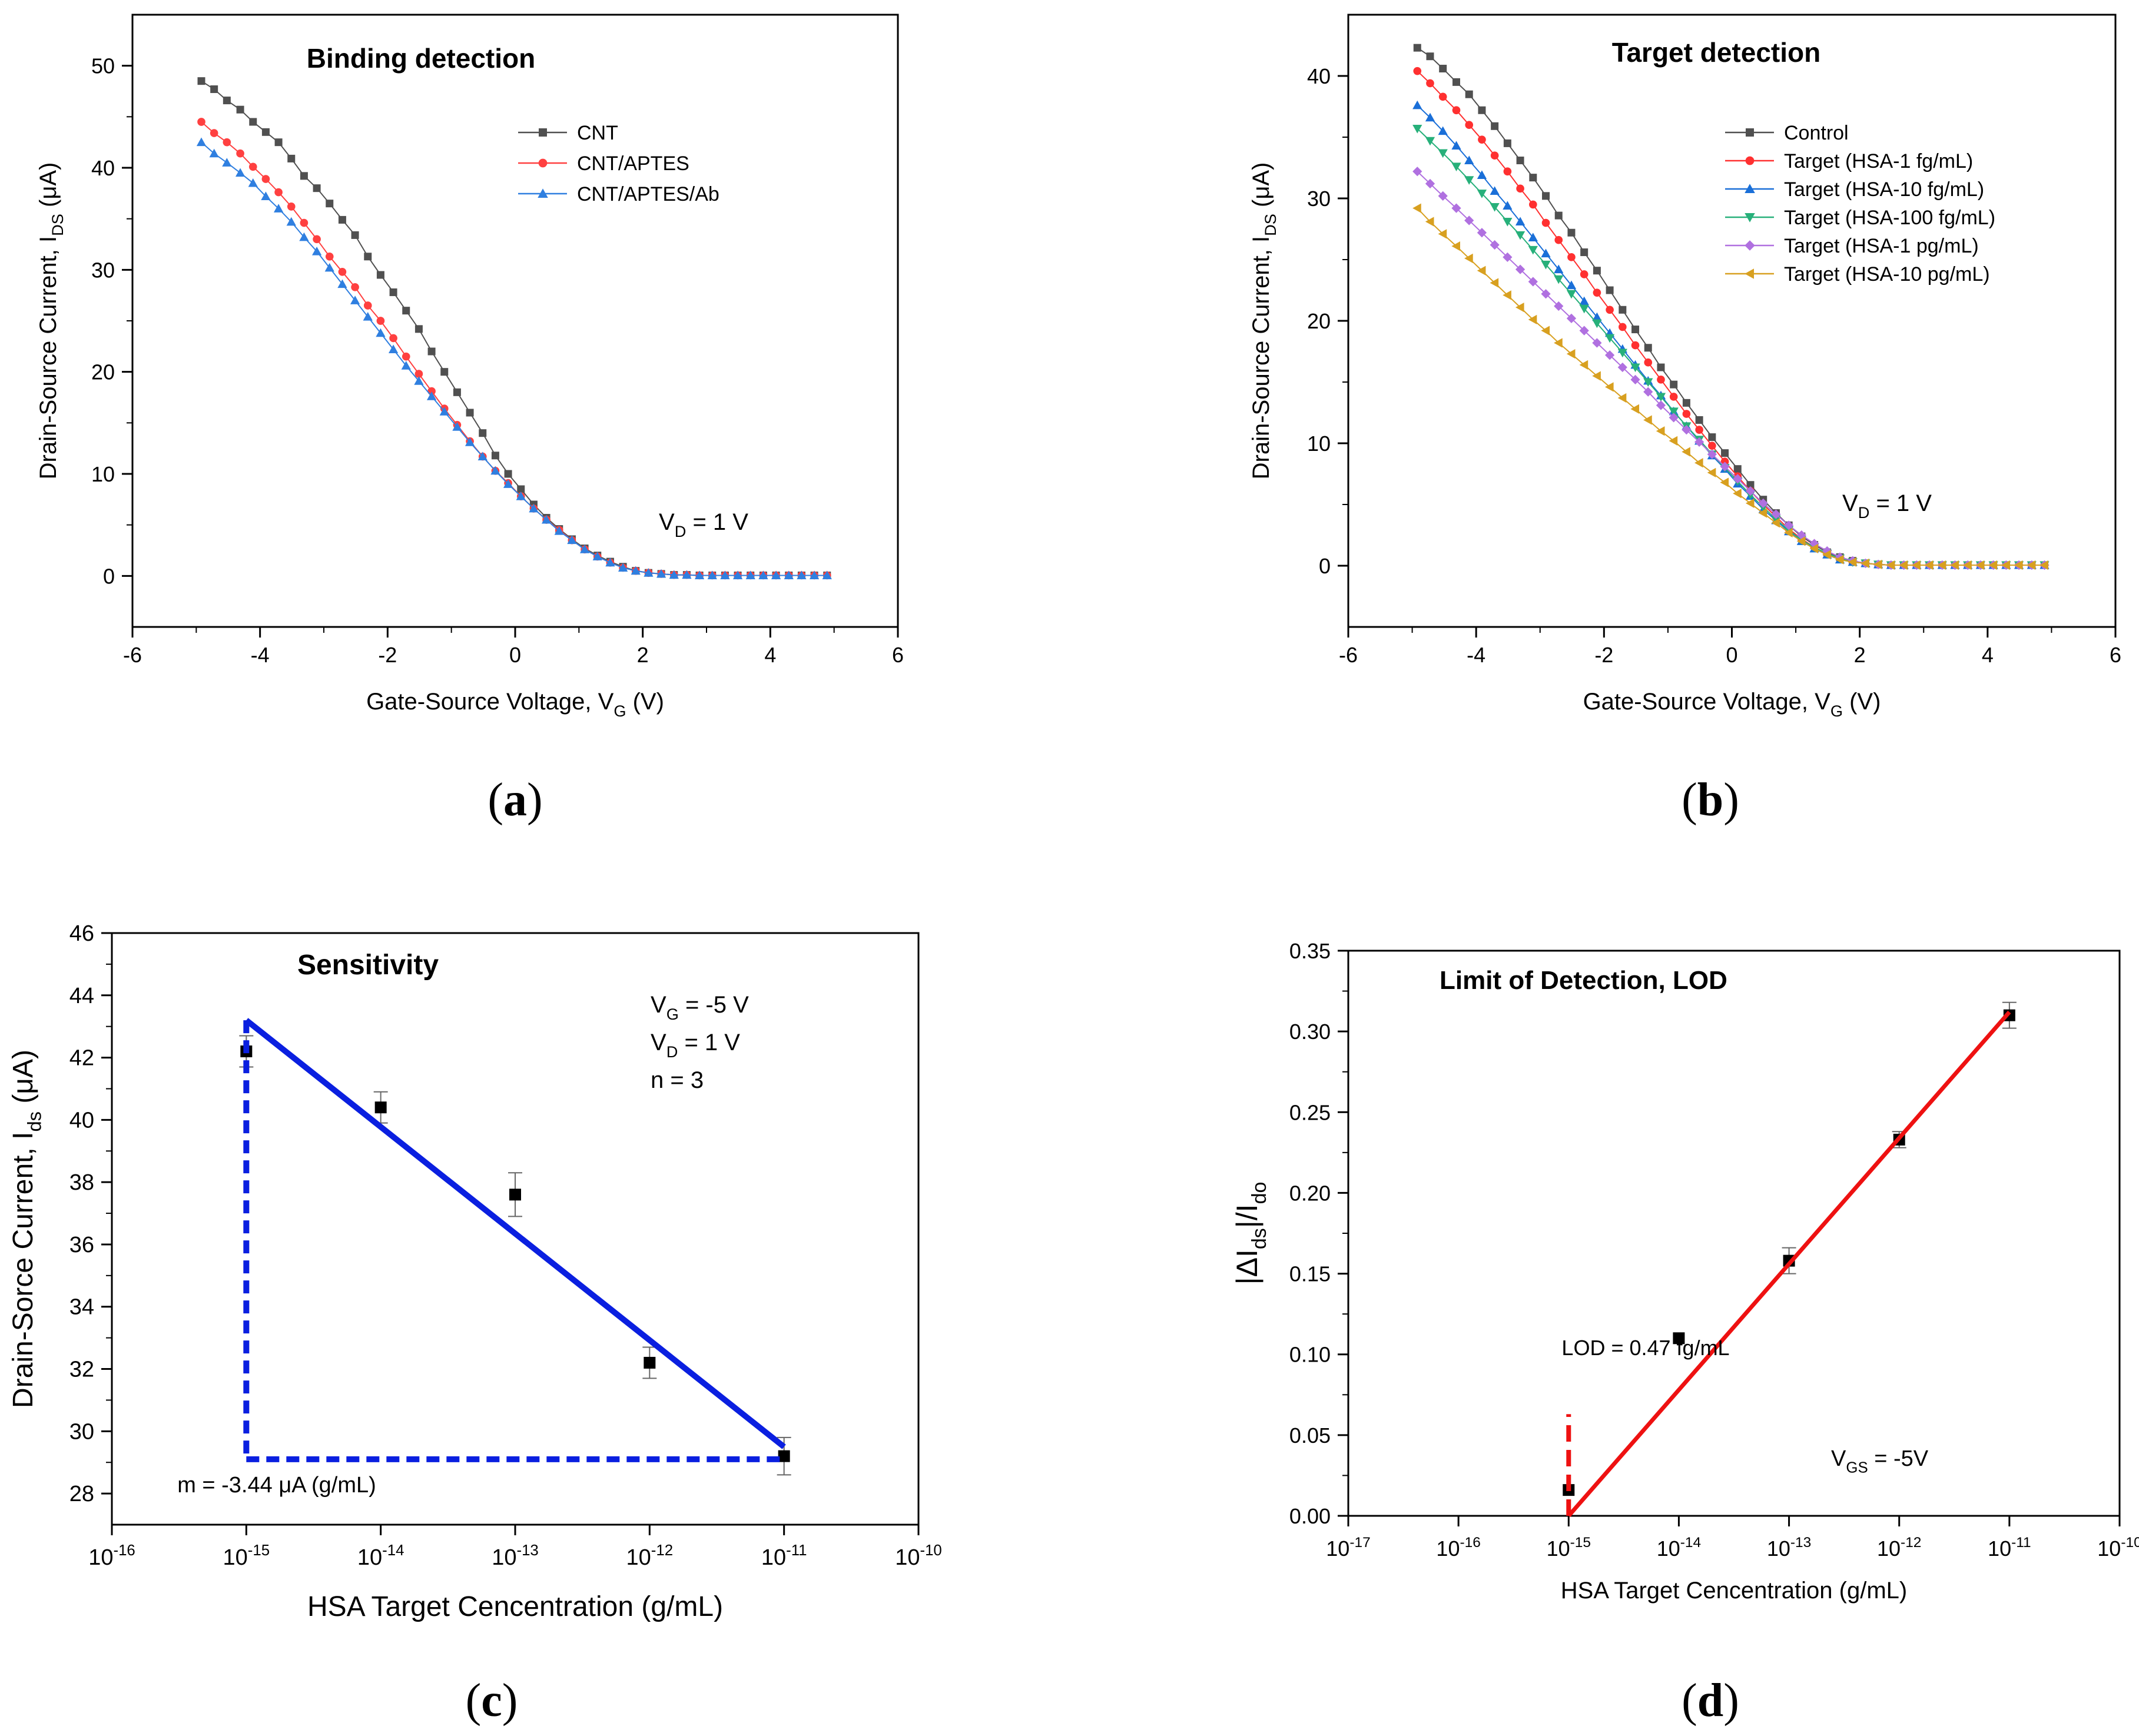 This screenshot has height=1736, width=2139. I want to click on x-tick-label: 10-15, so click(1569, 1548).